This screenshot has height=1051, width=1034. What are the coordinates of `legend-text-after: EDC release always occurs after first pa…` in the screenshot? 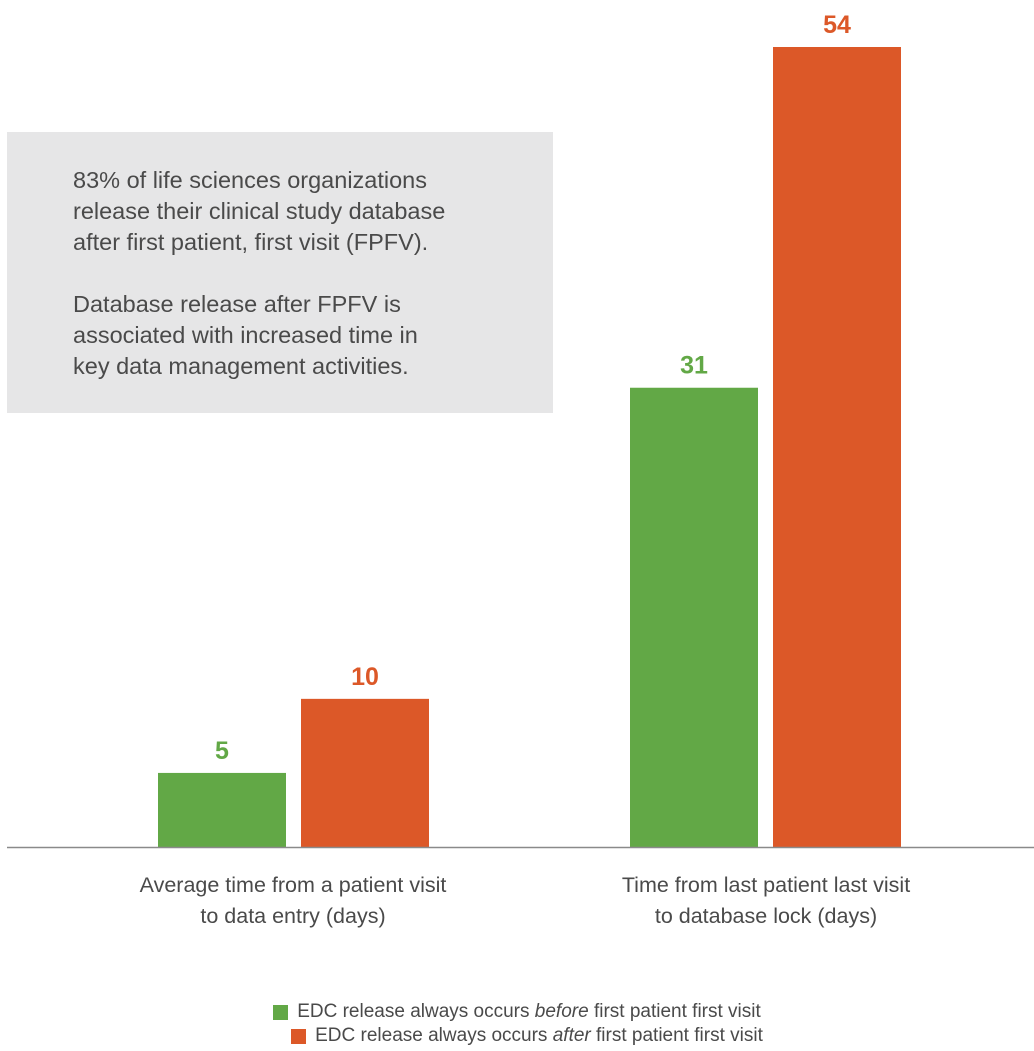 It's located at (539, 1035).